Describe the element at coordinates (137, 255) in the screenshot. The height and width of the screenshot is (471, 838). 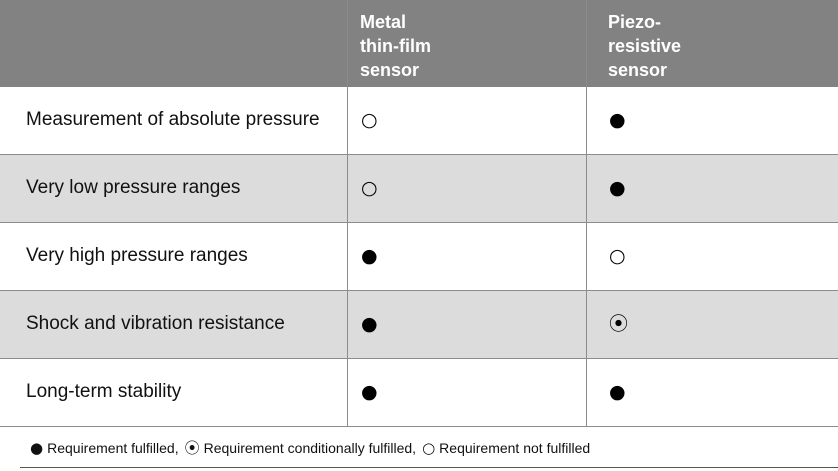
I see `row-label: Very high pressure ranges` at that location.